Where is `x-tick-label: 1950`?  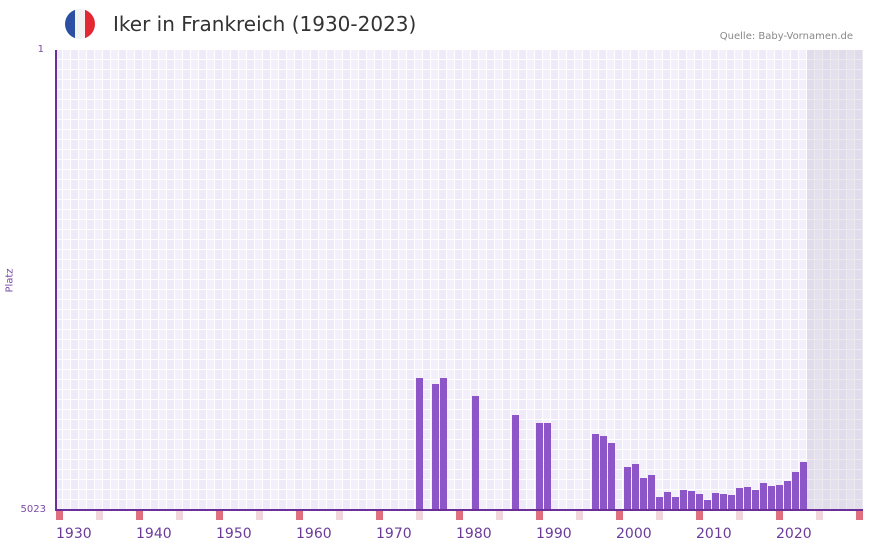 x-tick-label: 1950 is located at coordinates (234, 534).